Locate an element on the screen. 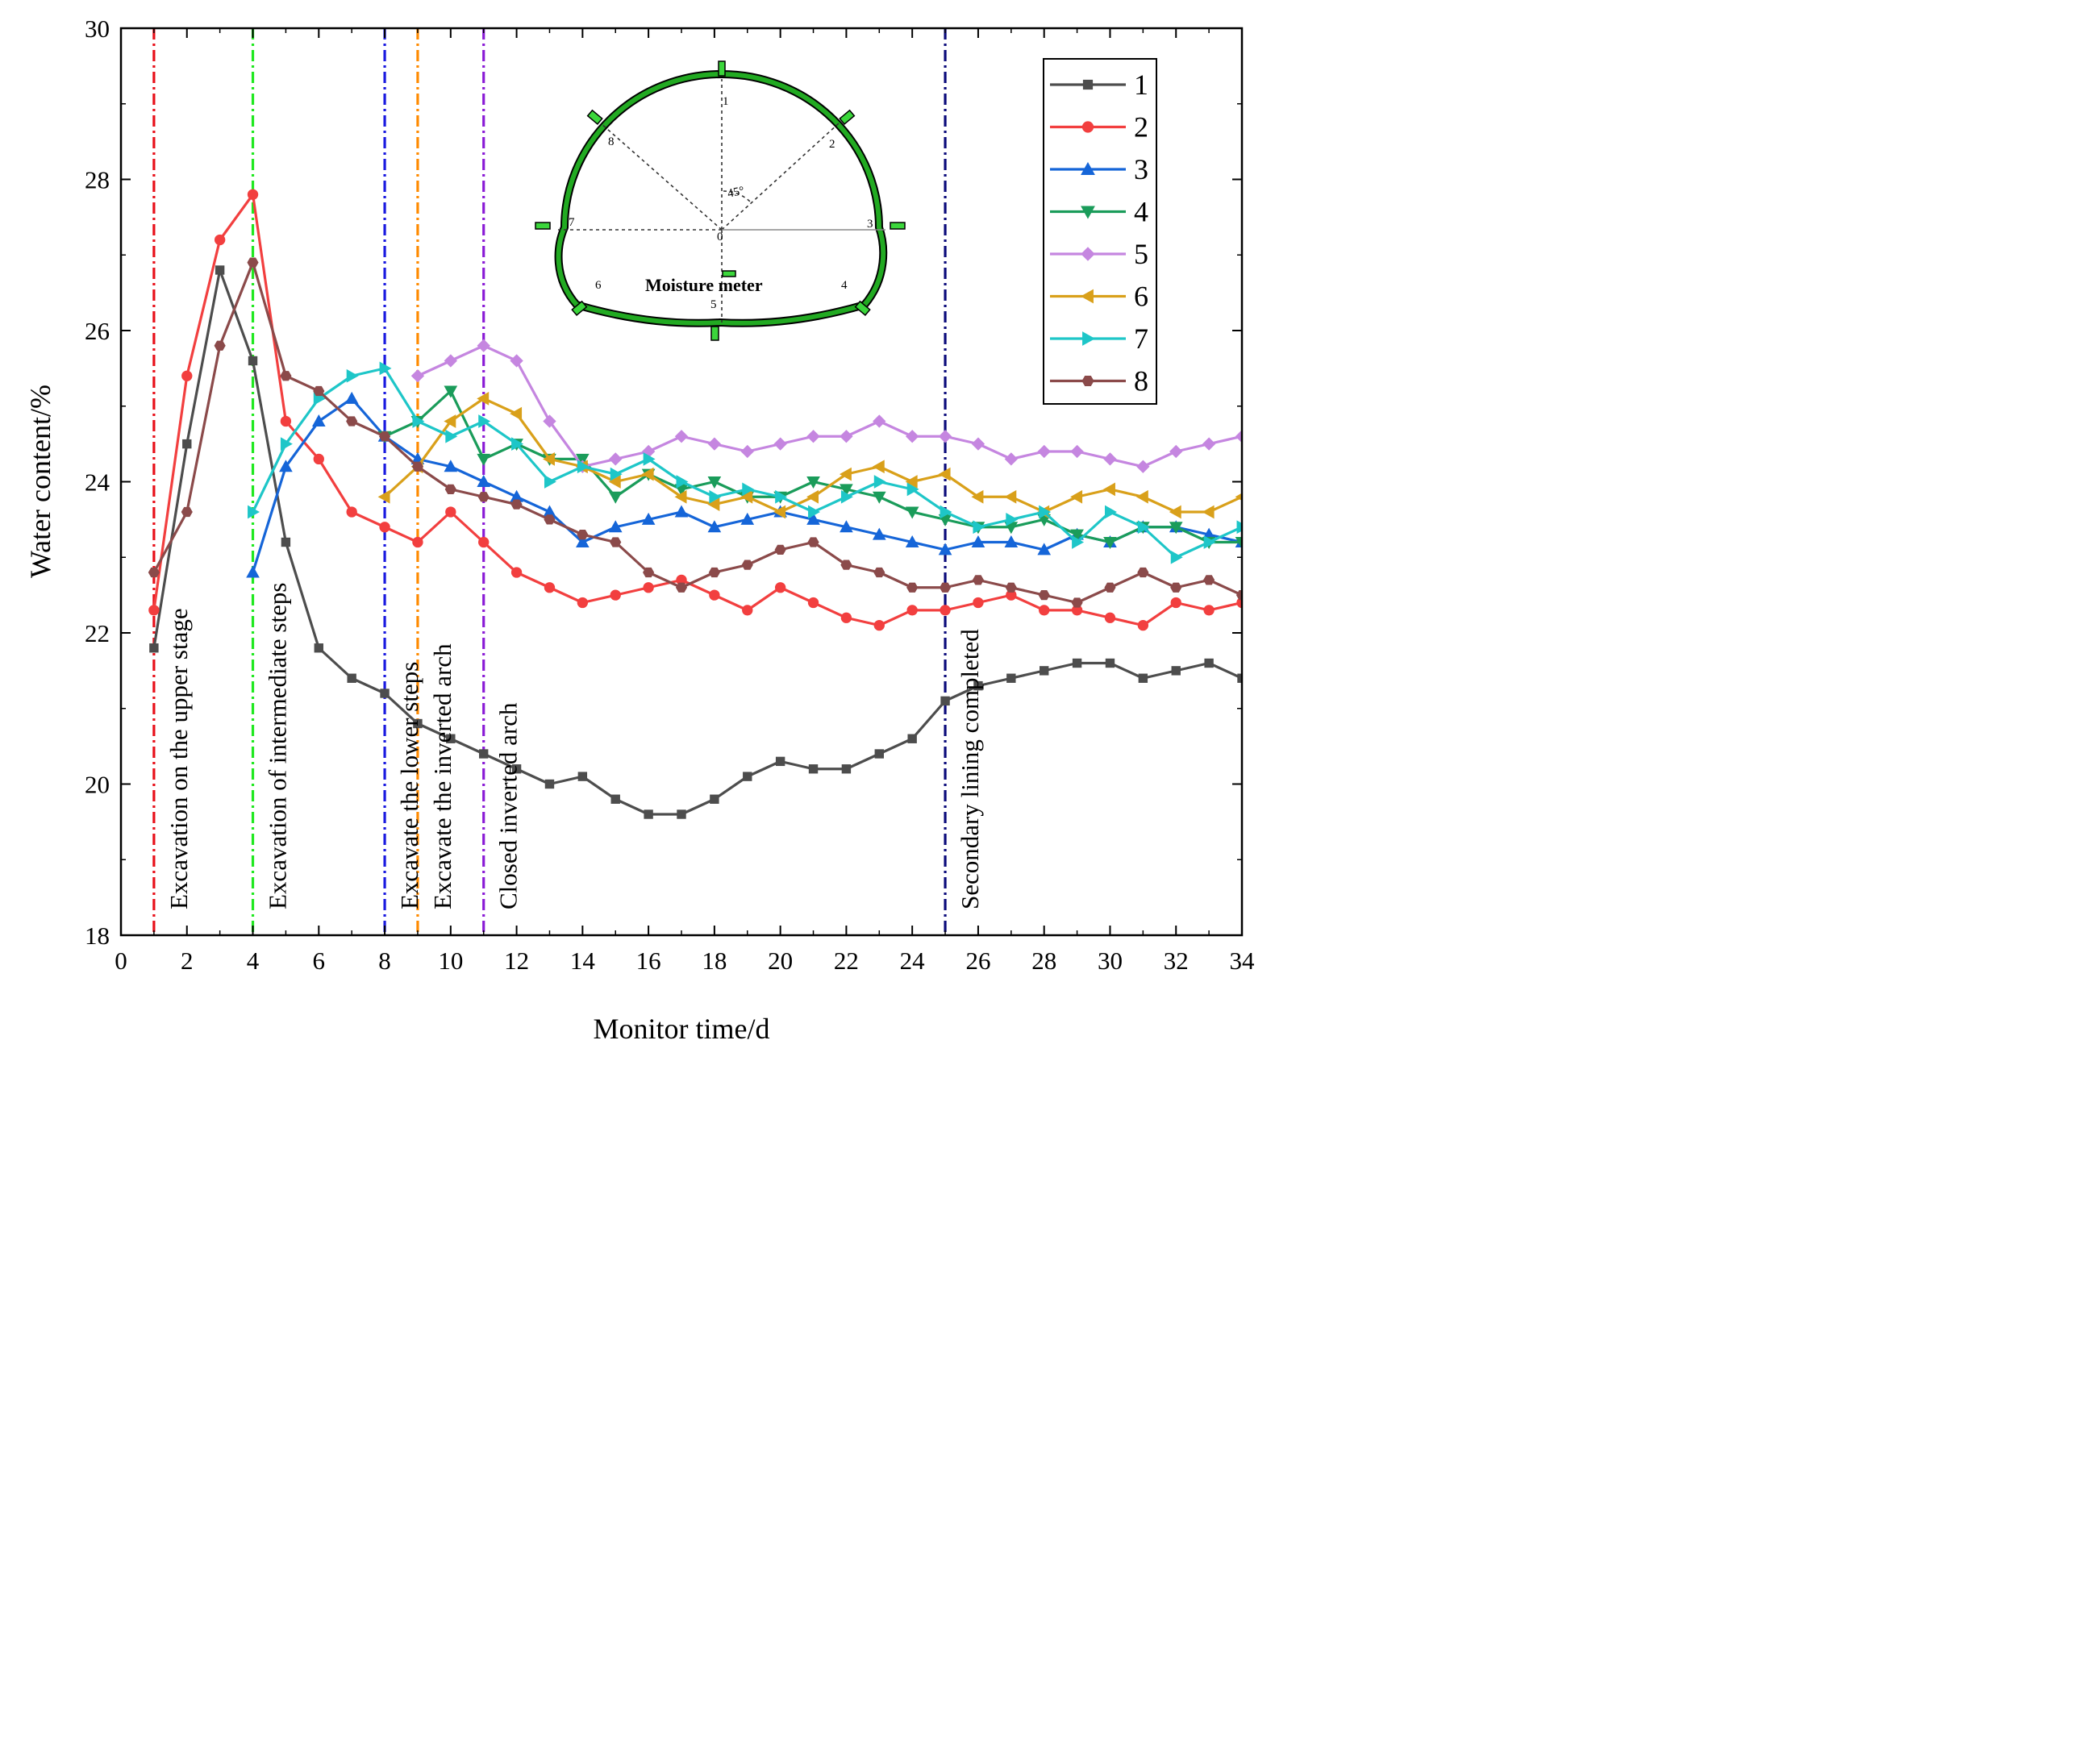  event-label: Excavation on the upper stage is located at coordinates (179, 758).